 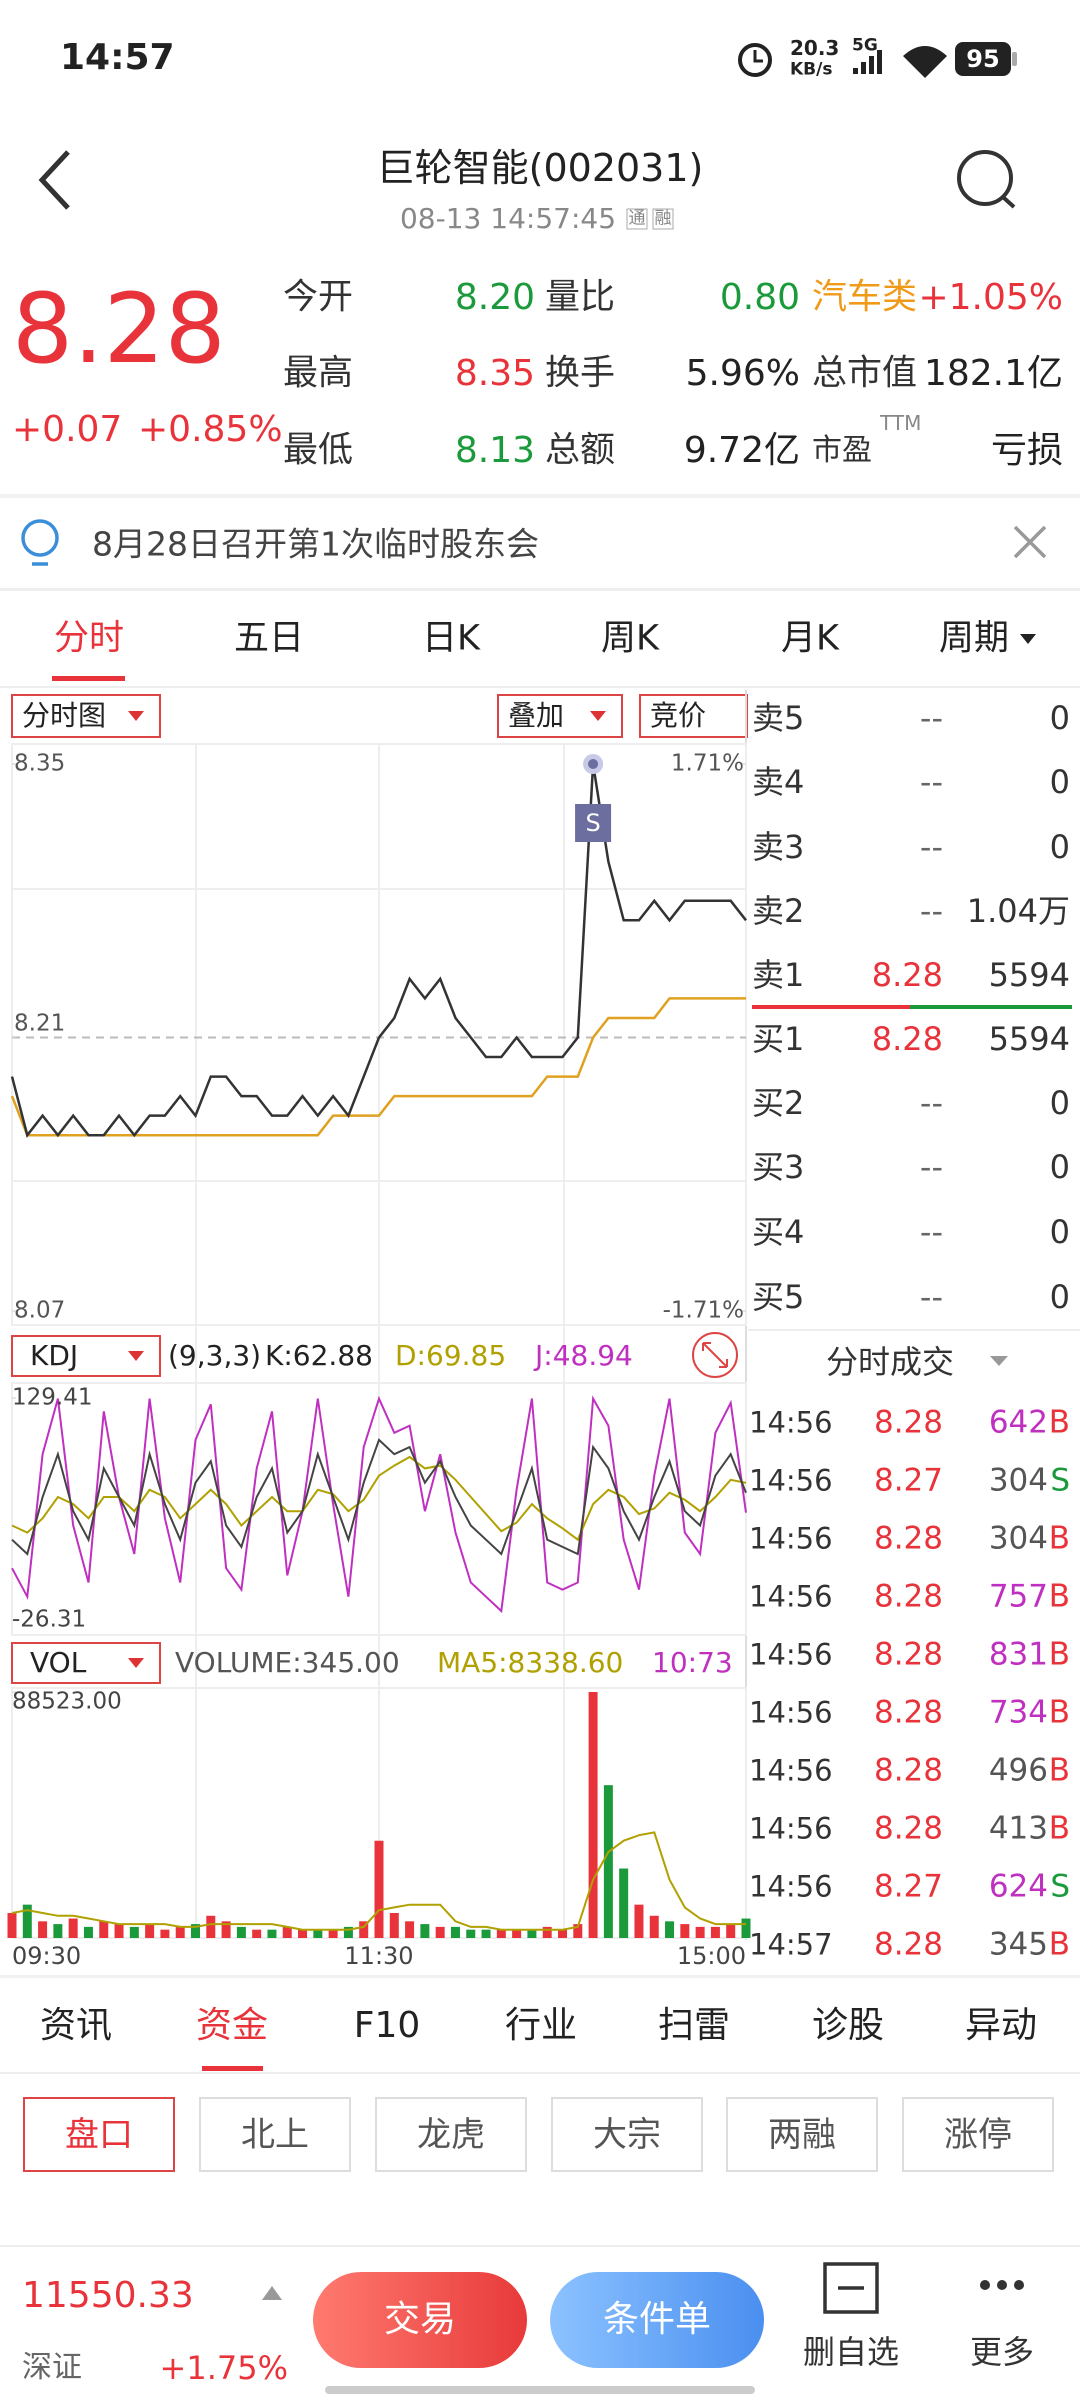 I want to click on network-type: 5G, so click(x=865, y=45).